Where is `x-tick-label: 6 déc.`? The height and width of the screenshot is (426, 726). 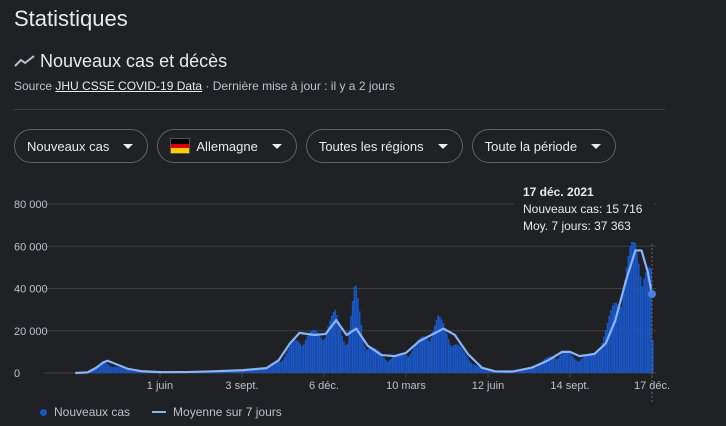 x-tick-label: 6 déc. is located at coordinates (324, 386).